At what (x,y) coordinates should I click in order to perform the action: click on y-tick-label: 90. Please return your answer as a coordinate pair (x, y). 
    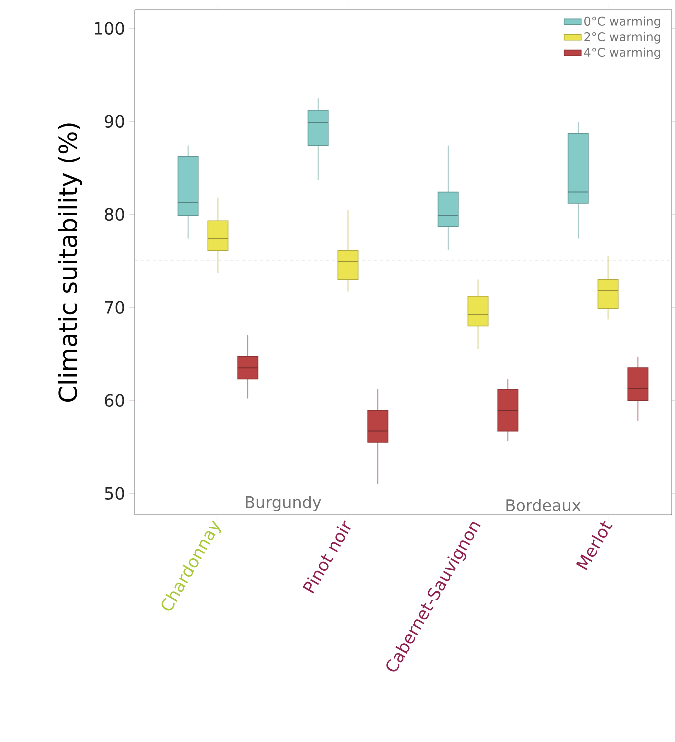
    Looking at the image, I should click on (114, 121).